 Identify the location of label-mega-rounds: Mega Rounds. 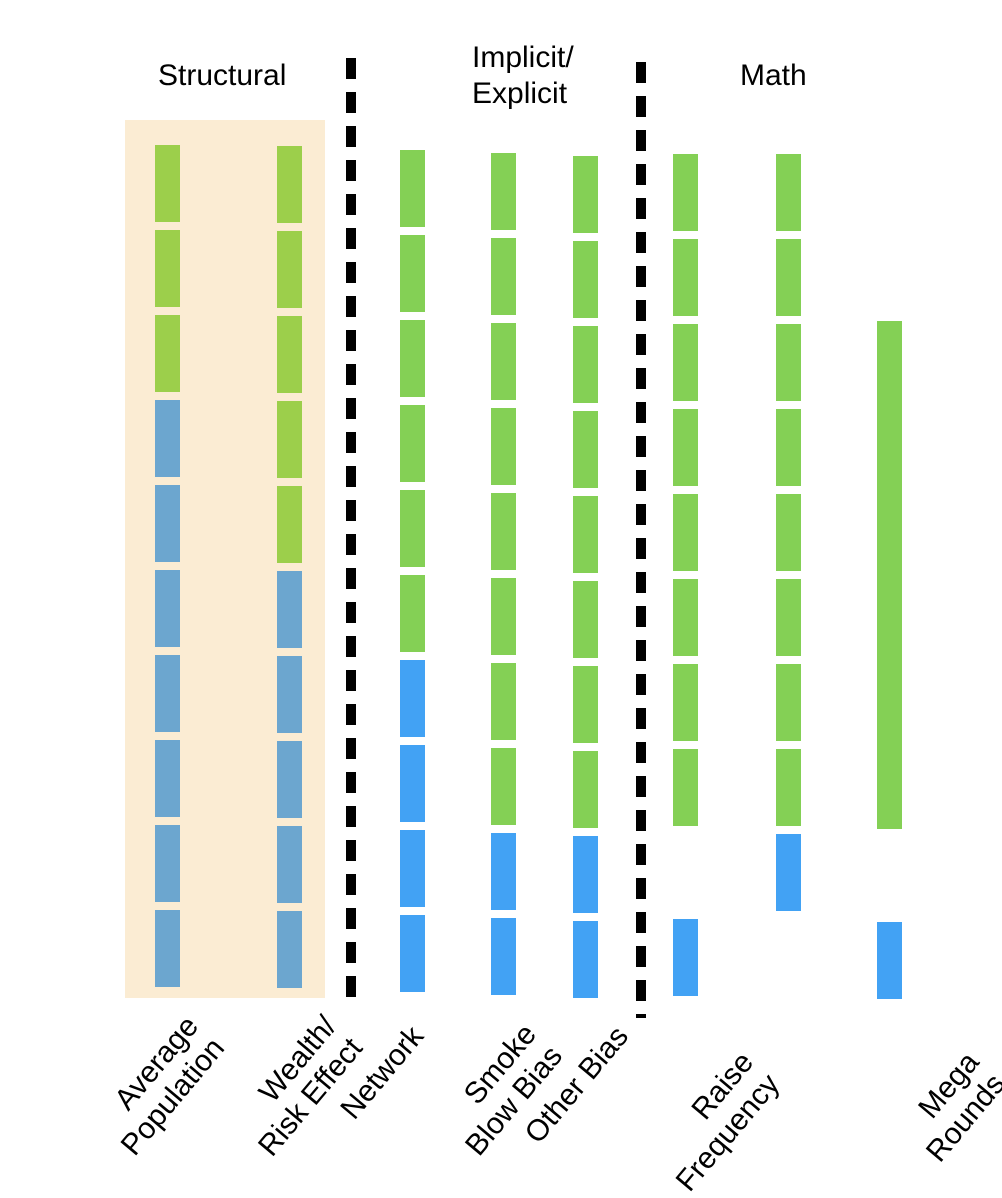
(948, 1107).